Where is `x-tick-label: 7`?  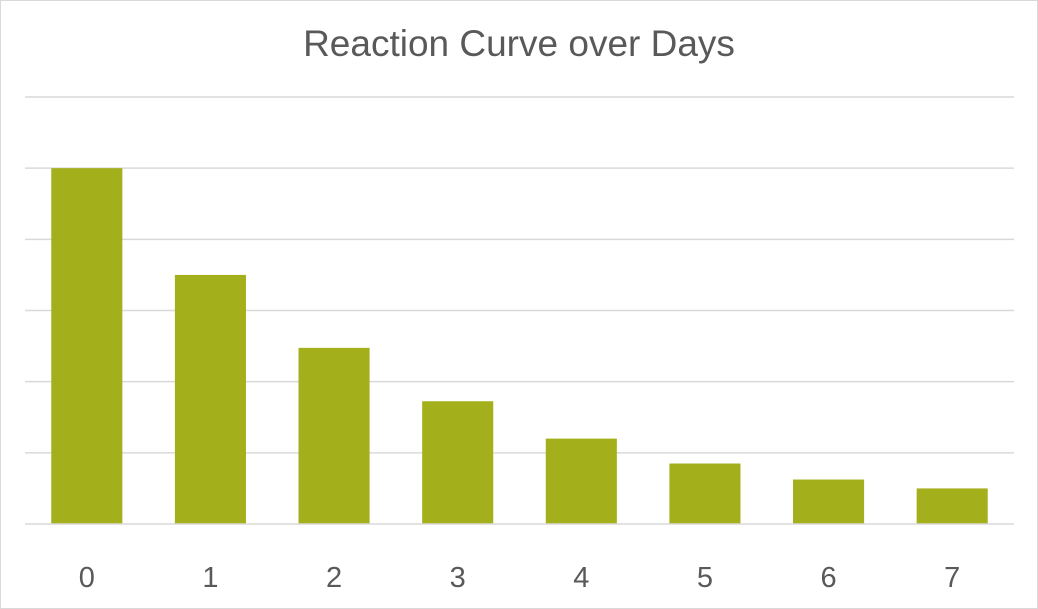 x-tick-label: 7 is located at coordinates (952, 578).